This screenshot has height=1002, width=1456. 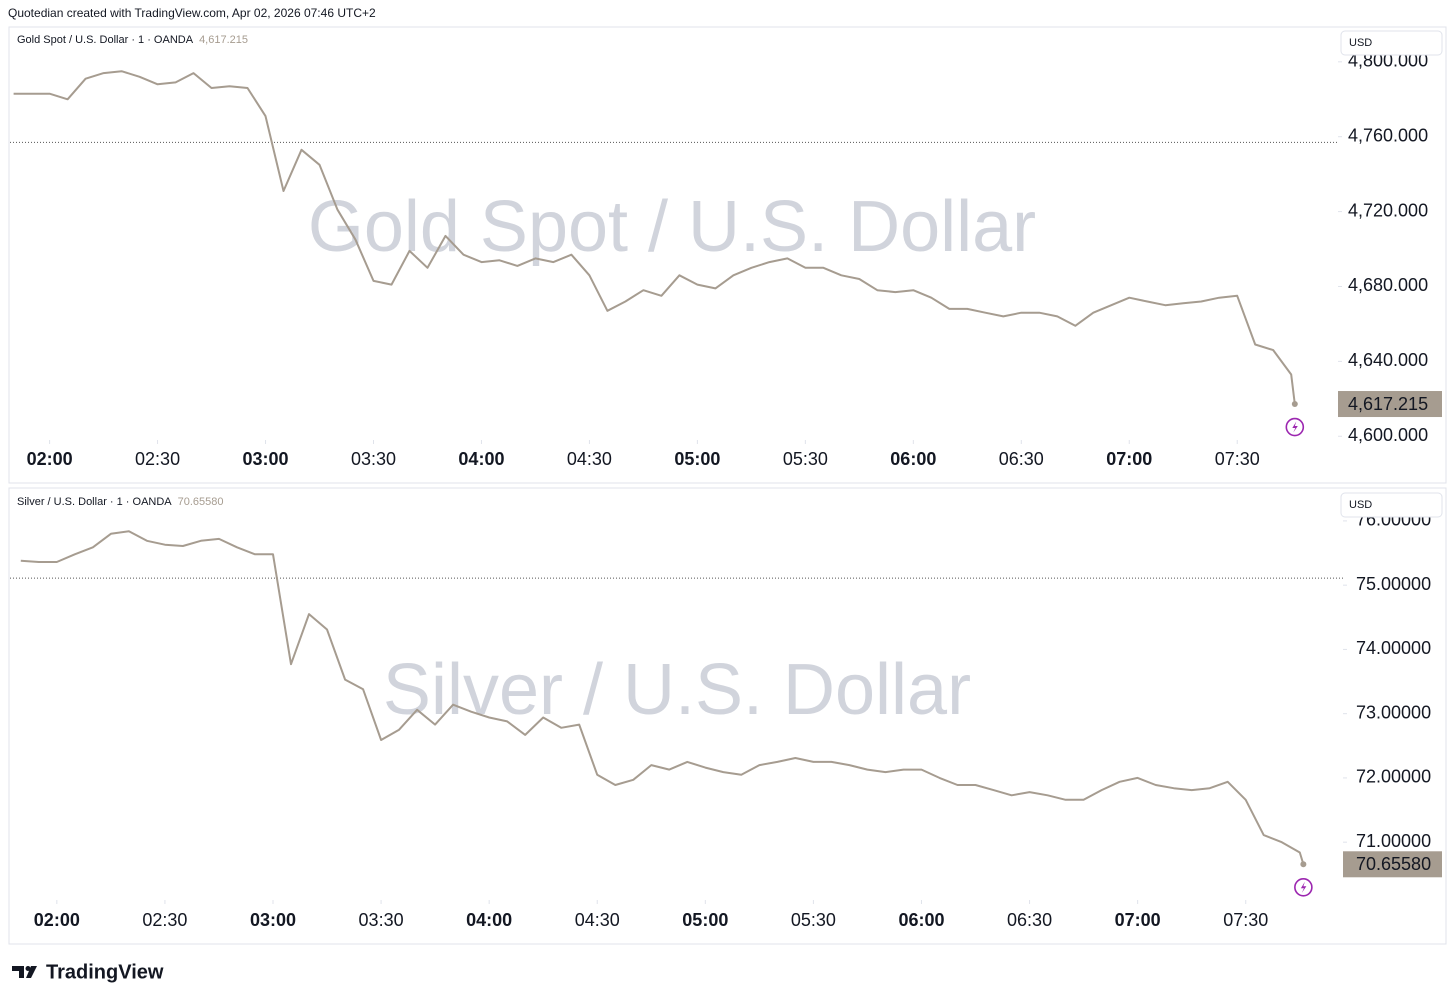 I want to click on y-tick-label: 4,600.000, so click(x=1388, y=435).